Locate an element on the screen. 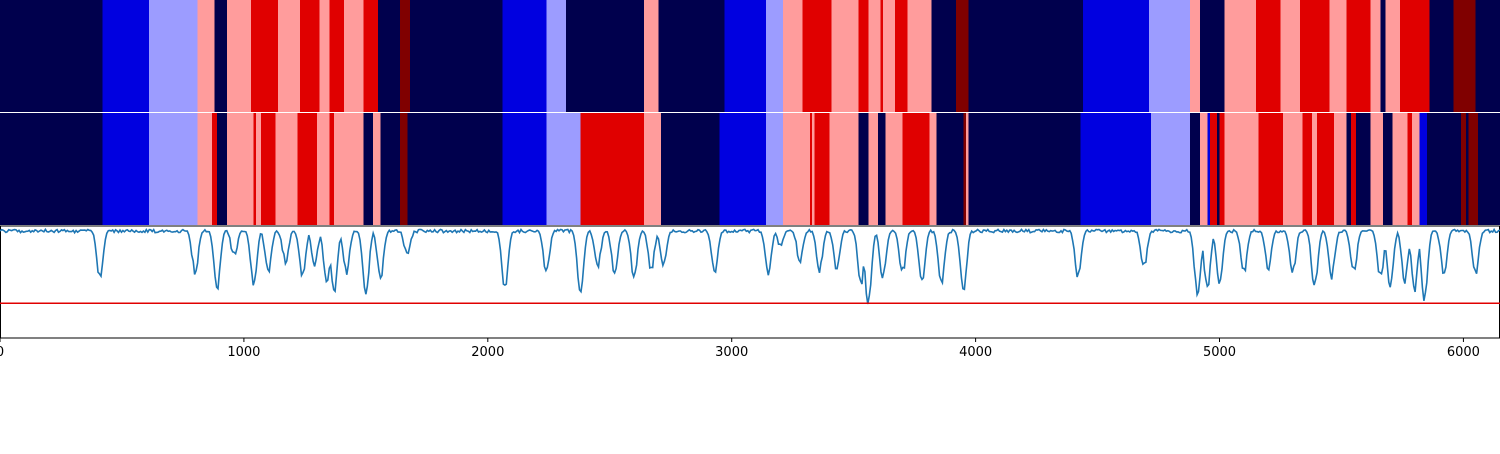 The image size is (1500, 454). x-tick-label: 0 is located at coordinates (2, 352).